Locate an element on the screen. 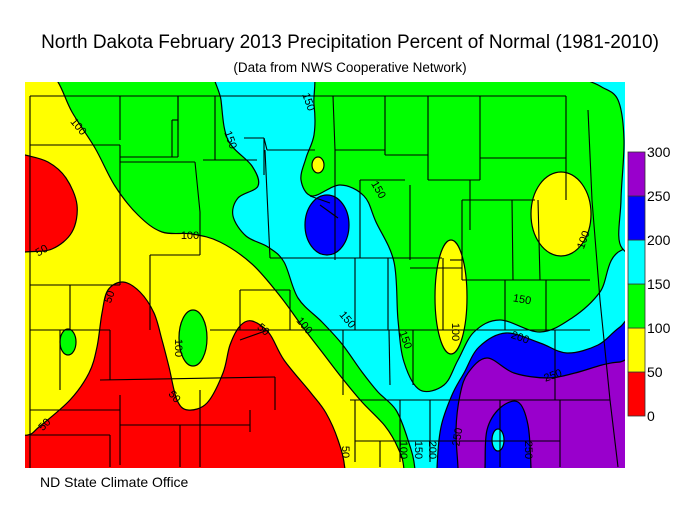 The image size is (700, 532). legend-tick-label: 100 is located at coordinates (659, 328).